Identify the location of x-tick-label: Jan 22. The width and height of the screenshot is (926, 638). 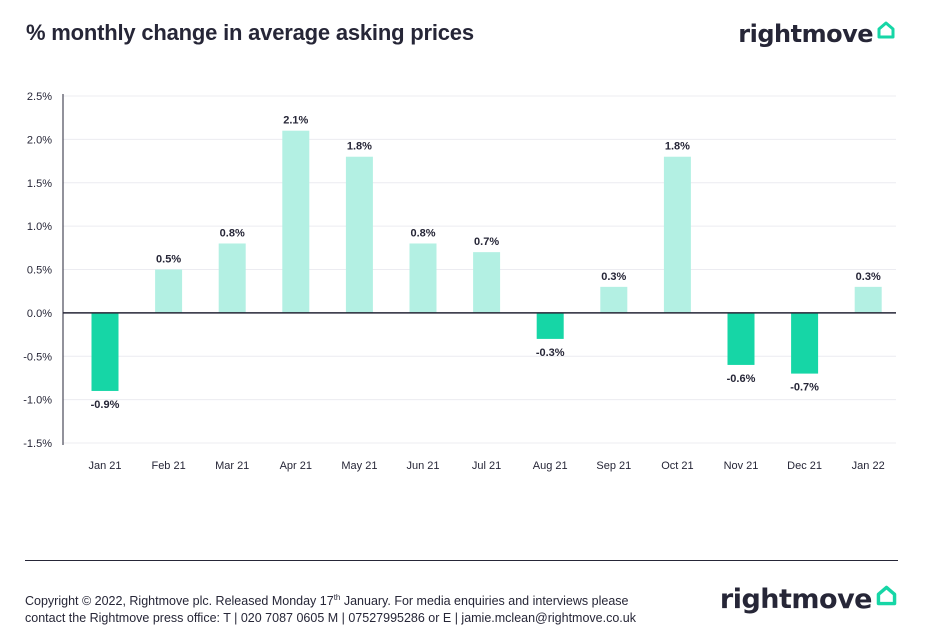
(868, 466).